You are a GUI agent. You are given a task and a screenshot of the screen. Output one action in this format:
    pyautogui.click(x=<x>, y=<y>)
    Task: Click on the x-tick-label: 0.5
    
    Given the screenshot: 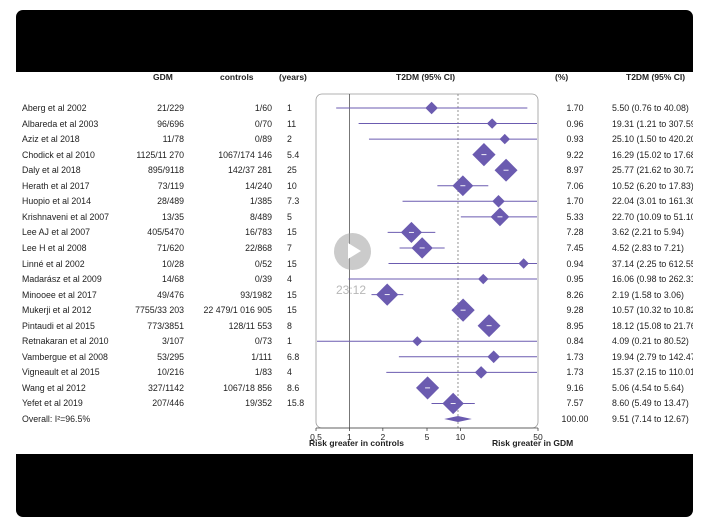 What is the action you would take?
    pyautogui.click(x=316, y=437)
    